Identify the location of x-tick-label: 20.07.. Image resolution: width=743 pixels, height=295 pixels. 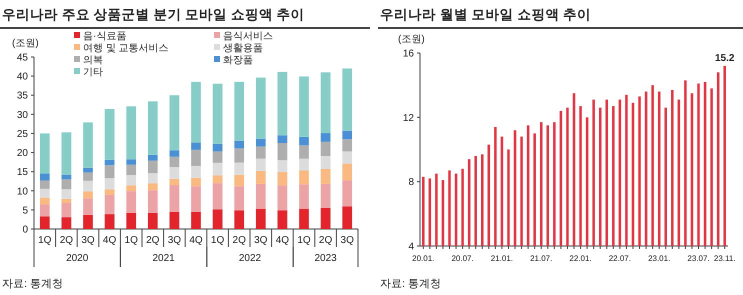
(462, 258).